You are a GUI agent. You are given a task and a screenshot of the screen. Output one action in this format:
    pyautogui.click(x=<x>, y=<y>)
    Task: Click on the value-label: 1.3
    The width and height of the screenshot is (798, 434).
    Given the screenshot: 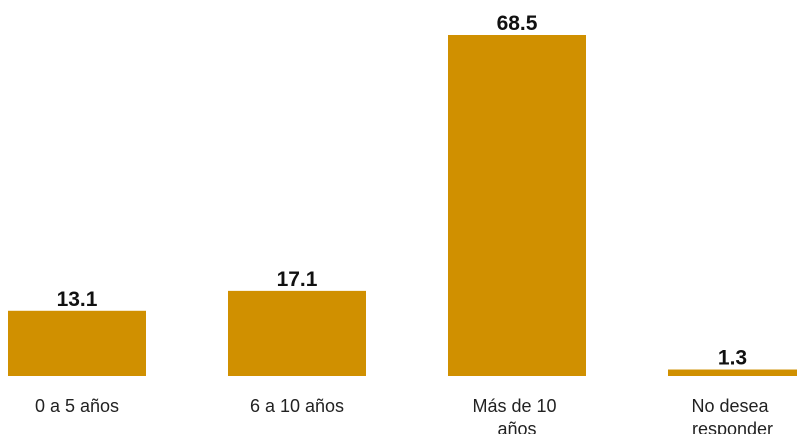 What is the action you would take?
    pyautogui.click(x=732, y=358)
    